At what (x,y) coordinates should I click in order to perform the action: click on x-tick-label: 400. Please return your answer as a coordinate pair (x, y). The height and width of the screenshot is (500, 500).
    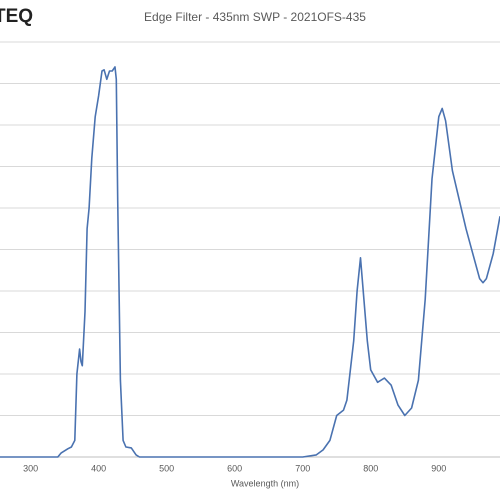
    Looking at the image, I should click on (98, 468).